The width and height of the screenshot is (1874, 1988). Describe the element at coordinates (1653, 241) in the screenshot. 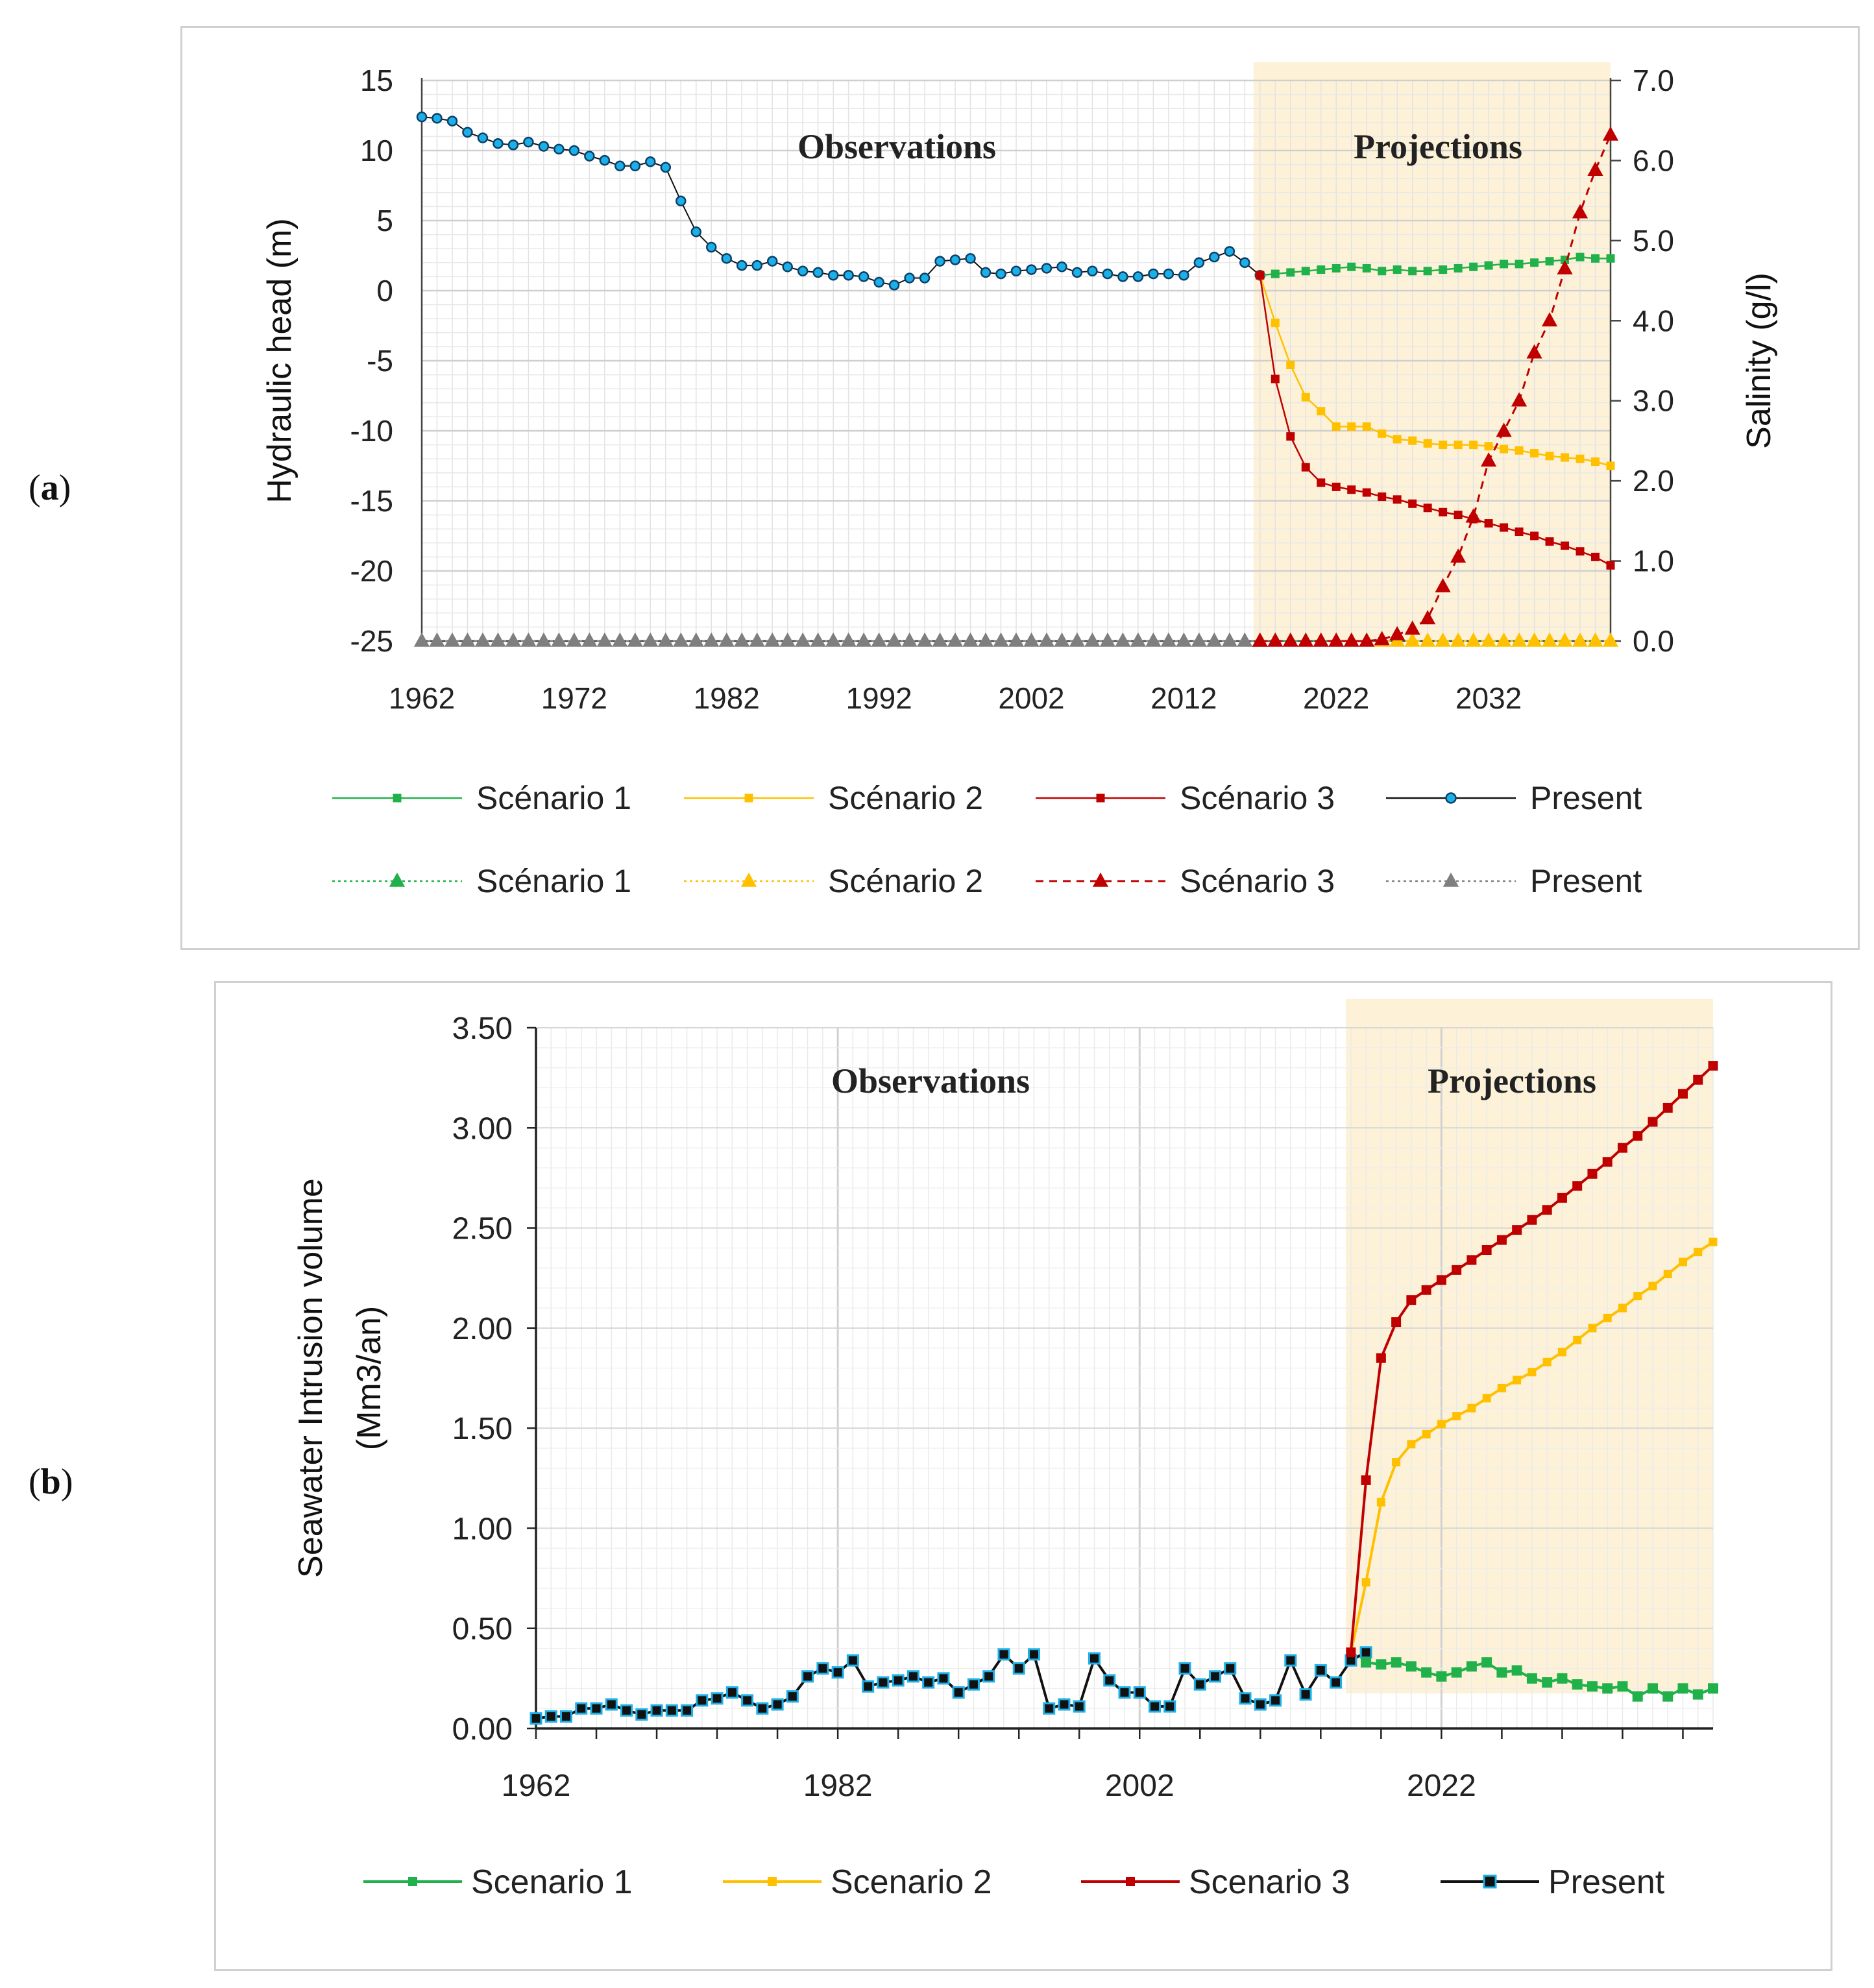

I see `y2-tick-label-a: 5.0` at that location.